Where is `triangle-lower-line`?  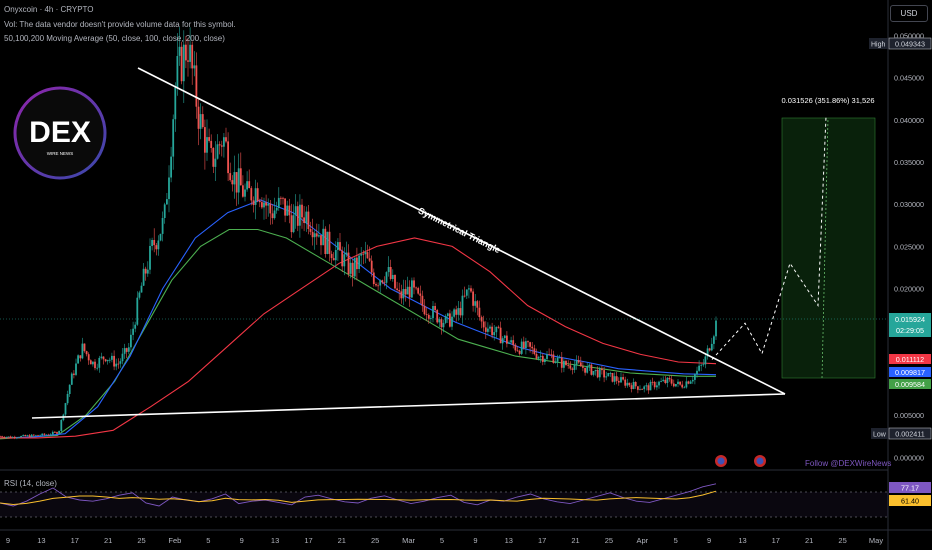 triangle-lower-line is located at coordinates (408, 406).